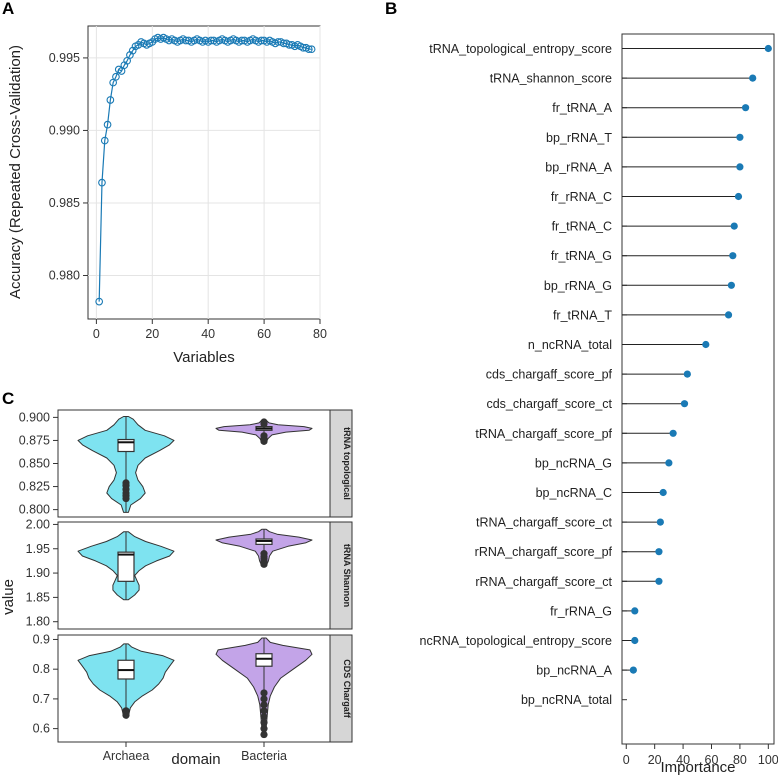  What do you see at coordinates (64, 203) in the screenshot?
I see `accuracy-y-tick-label: 0.985` at bounding box center [64, 203].